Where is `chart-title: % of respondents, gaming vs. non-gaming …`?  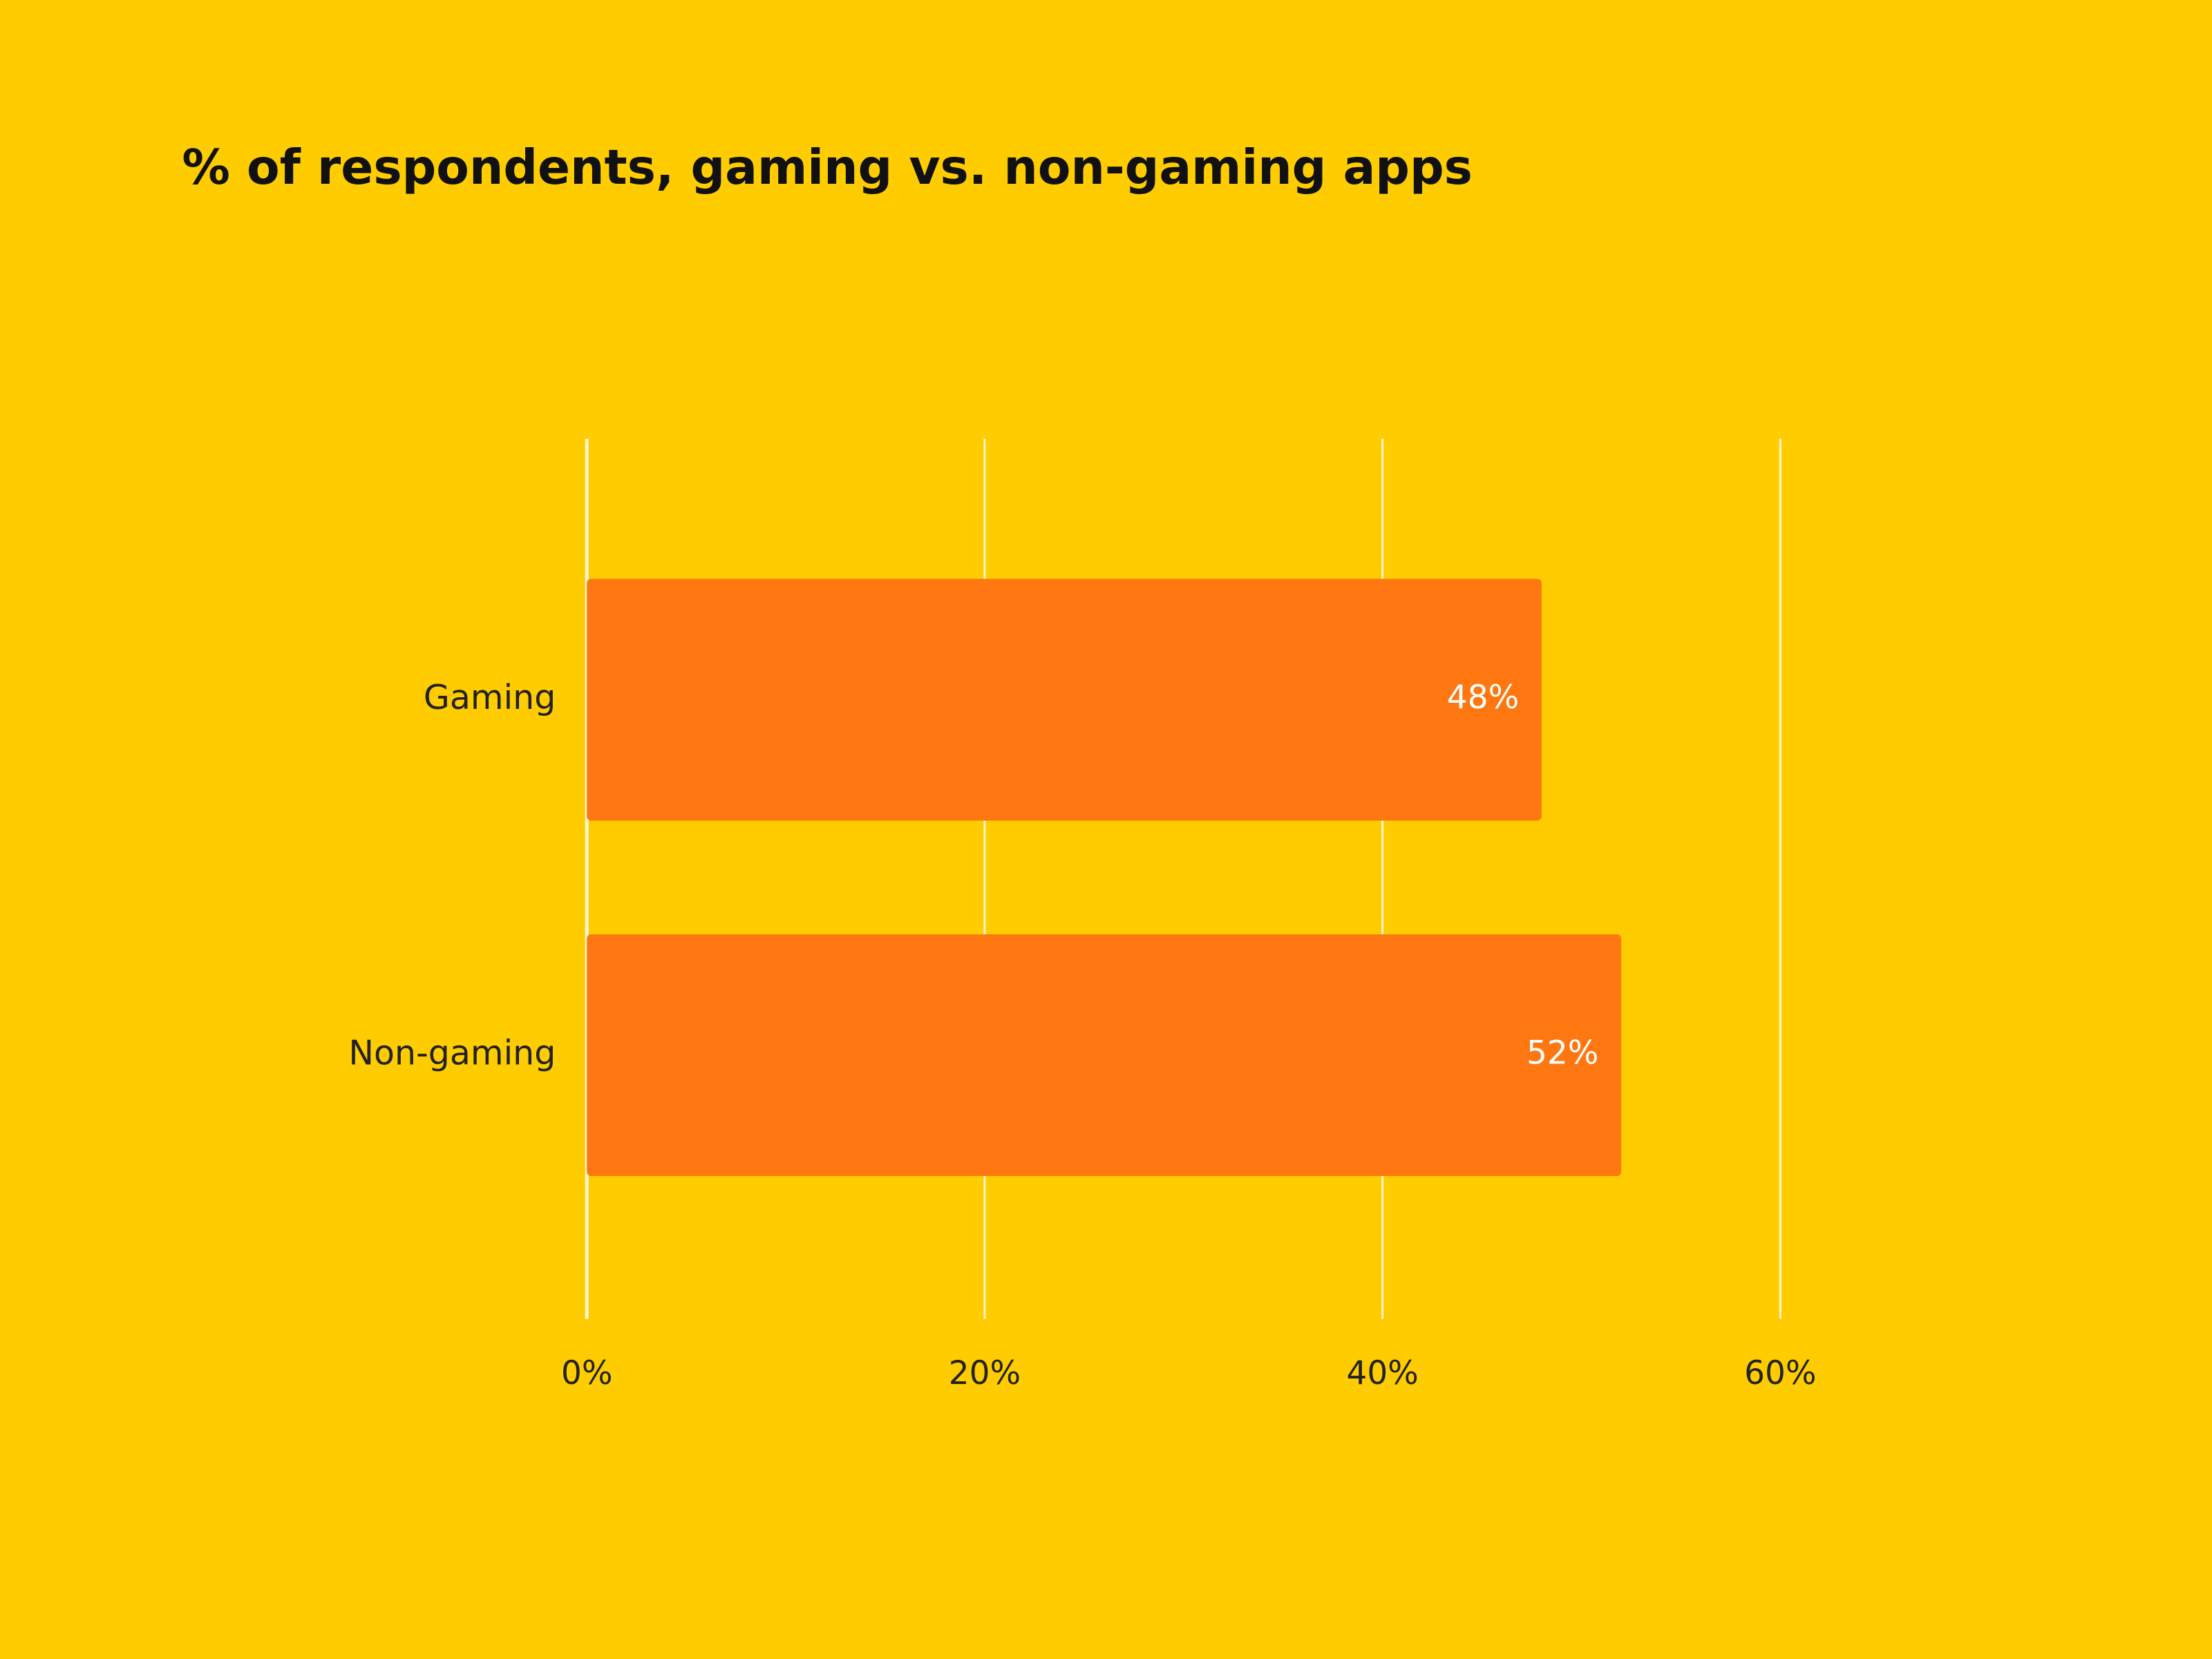
chart-title: % of respondents, gaming vs. non-gaming … is located at coordinates (827, 168).